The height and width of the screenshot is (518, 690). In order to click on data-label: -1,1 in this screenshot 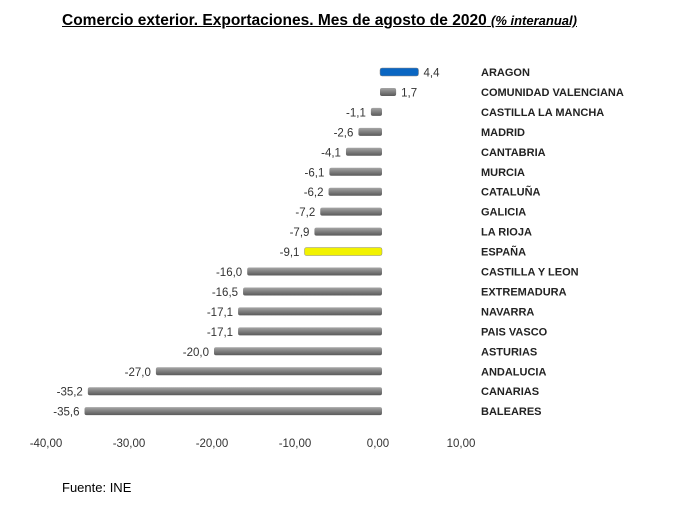, I will do `click(356, 113)`.